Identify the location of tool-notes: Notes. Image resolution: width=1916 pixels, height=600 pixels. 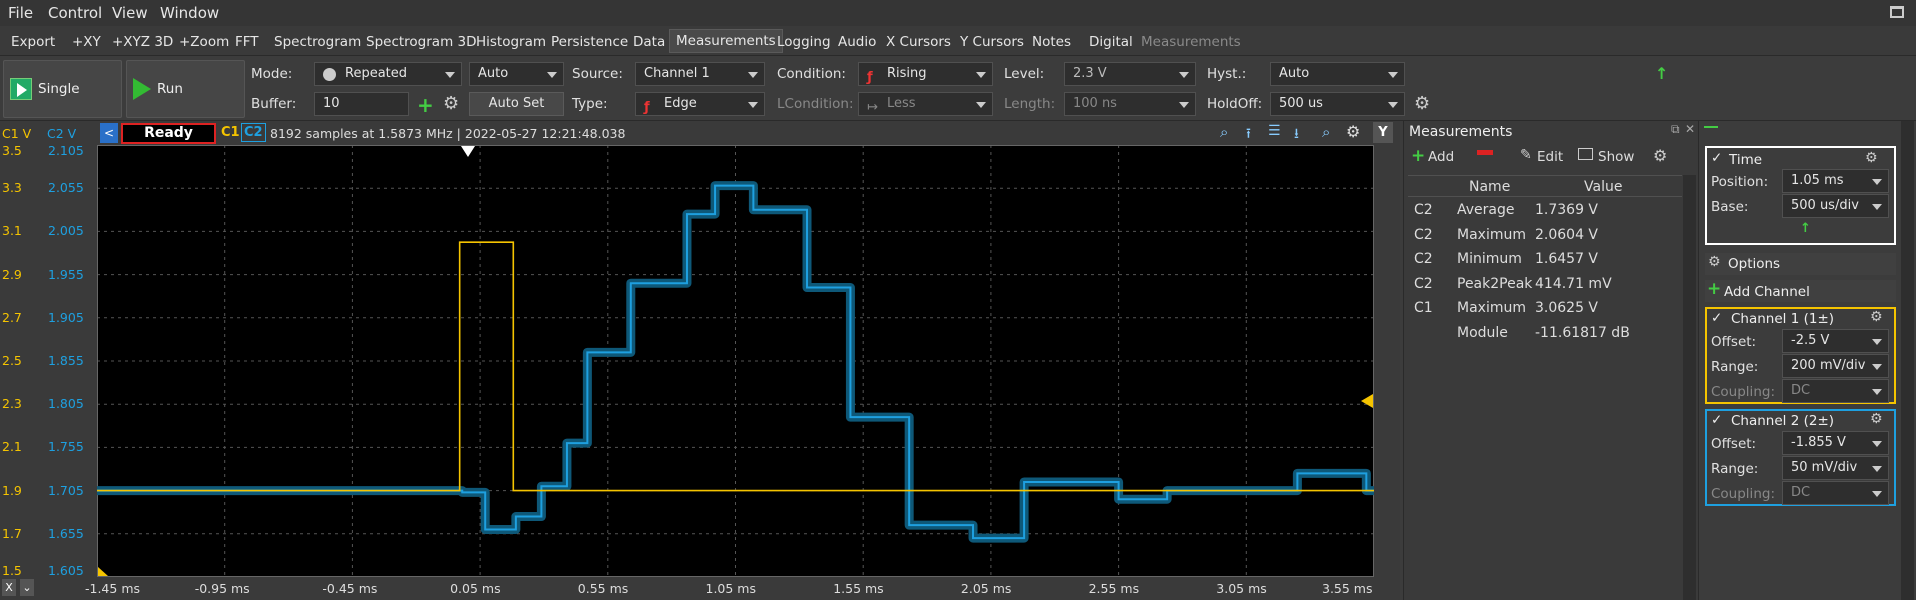
(1051, 42).